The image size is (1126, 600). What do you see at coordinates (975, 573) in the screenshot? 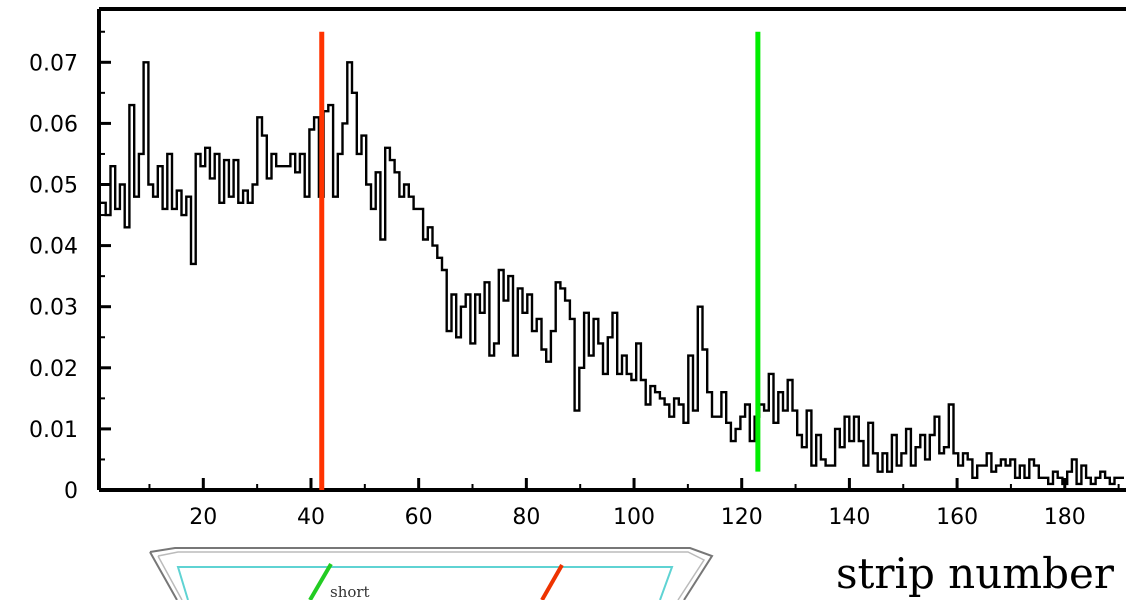
I see `x-axis-label: strip number` at bounding box center [975, 573].